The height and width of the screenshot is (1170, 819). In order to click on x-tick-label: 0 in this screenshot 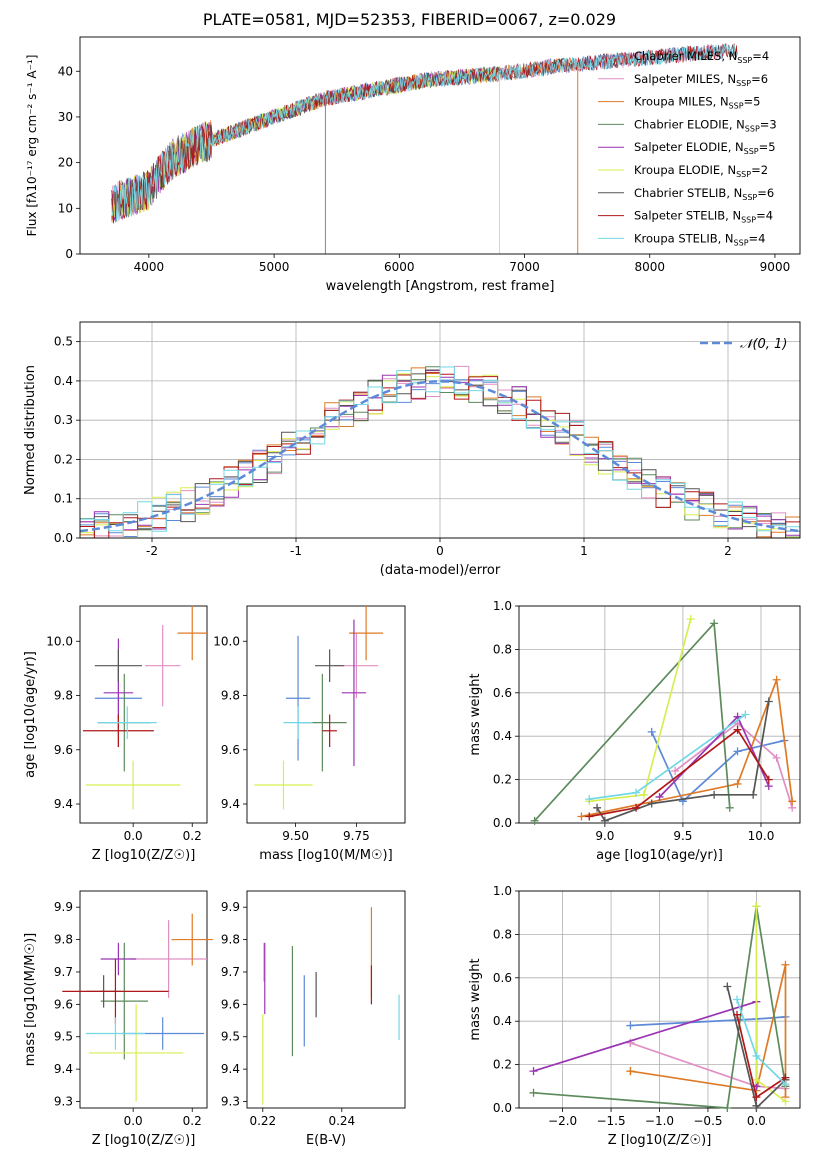, I will do `click(440, 551)`.